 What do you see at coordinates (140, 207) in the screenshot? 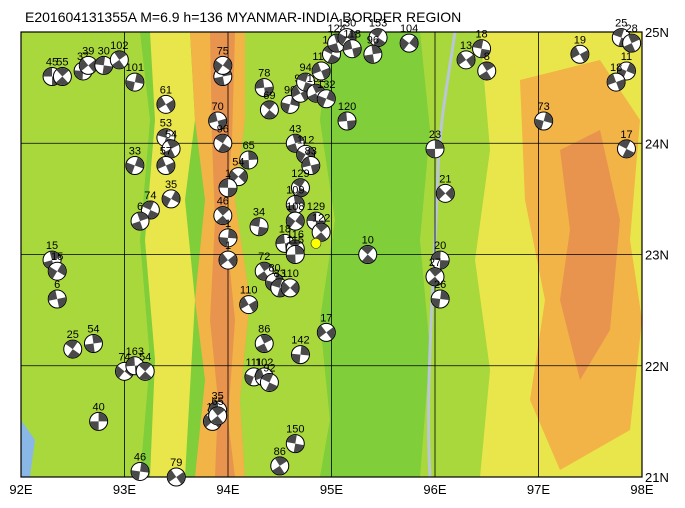
I see `event-depth-label: 6` at bounding box center [140, 207].